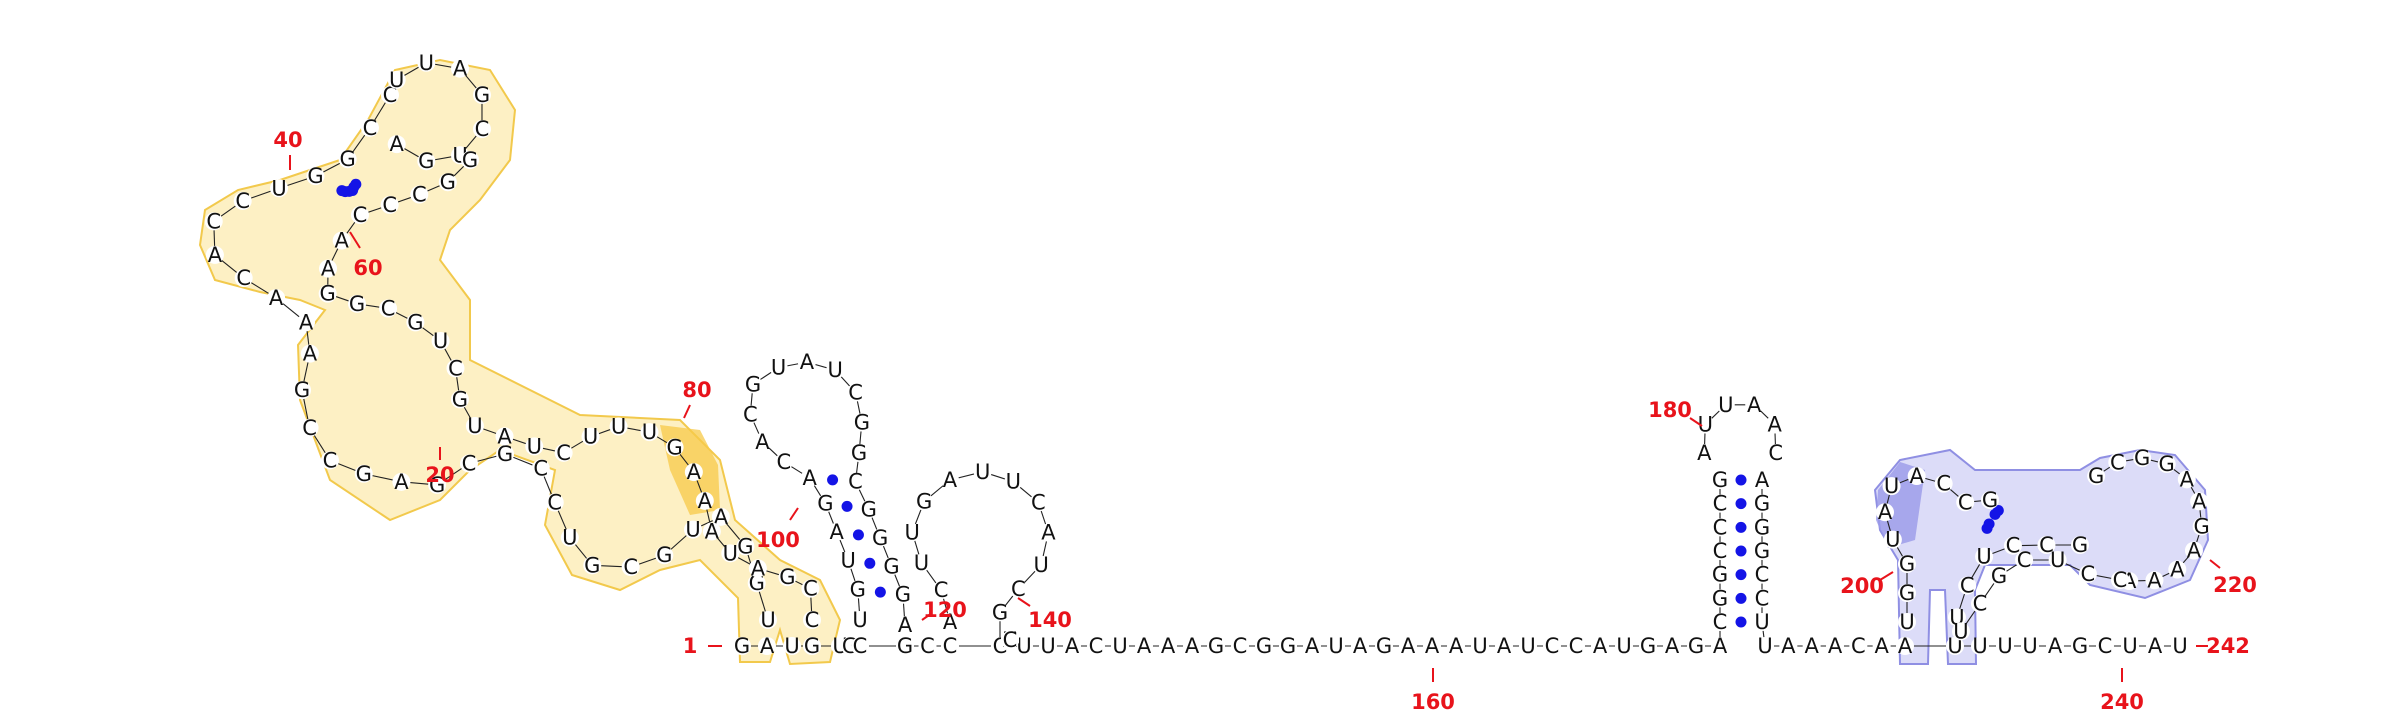 The height and width of the screenshot is (721, 2400). Describe the element at coordinates (1433, 702) in the screenshot. I see `position-label-160: 160` at that location.